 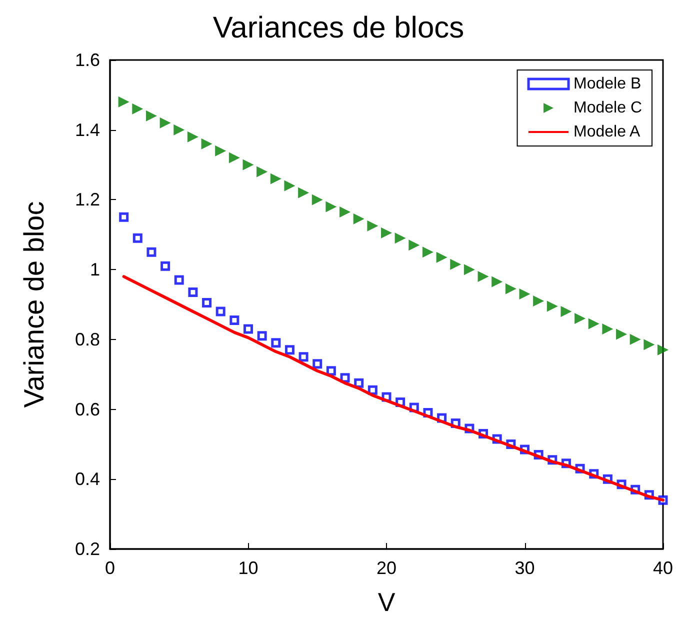 I want to click on y-tick-label: 0.2, so click(x=87, y=549).